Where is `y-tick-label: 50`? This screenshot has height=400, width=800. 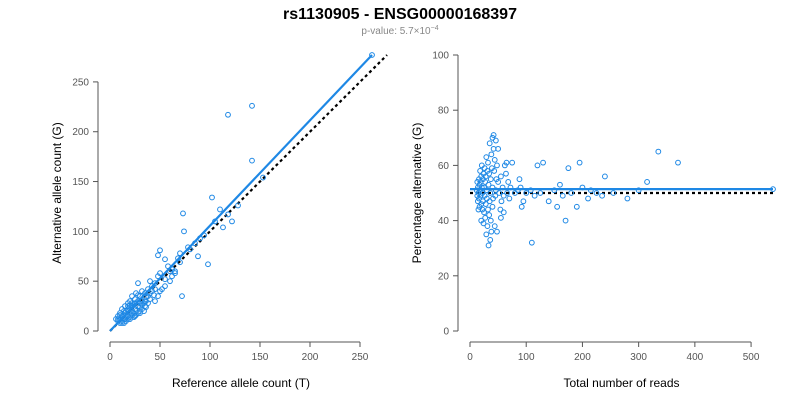 y-tick-label: 50 is located at coordinates (84, 282).